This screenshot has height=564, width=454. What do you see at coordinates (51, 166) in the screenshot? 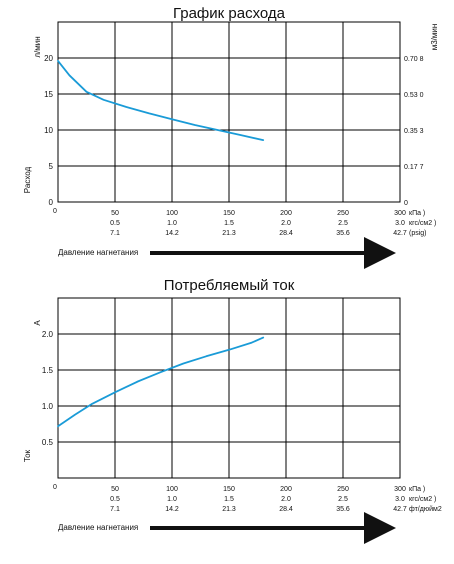
I see `y-tick-label: 5` at bounding box center [51, 166].